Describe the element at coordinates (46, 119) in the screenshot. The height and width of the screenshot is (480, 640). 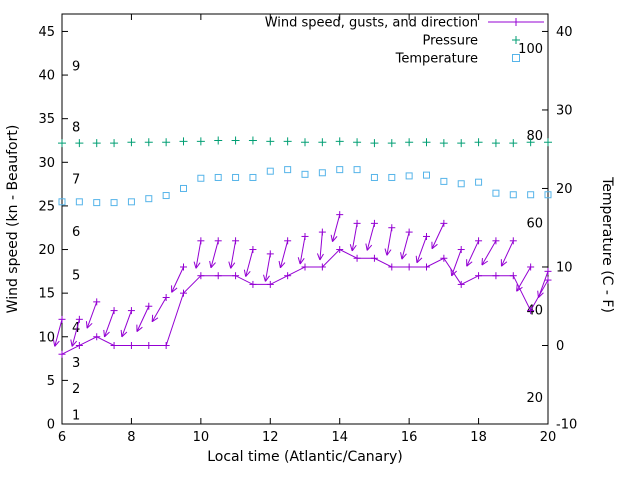
I see `y-left-tick-label: 35` at that location.